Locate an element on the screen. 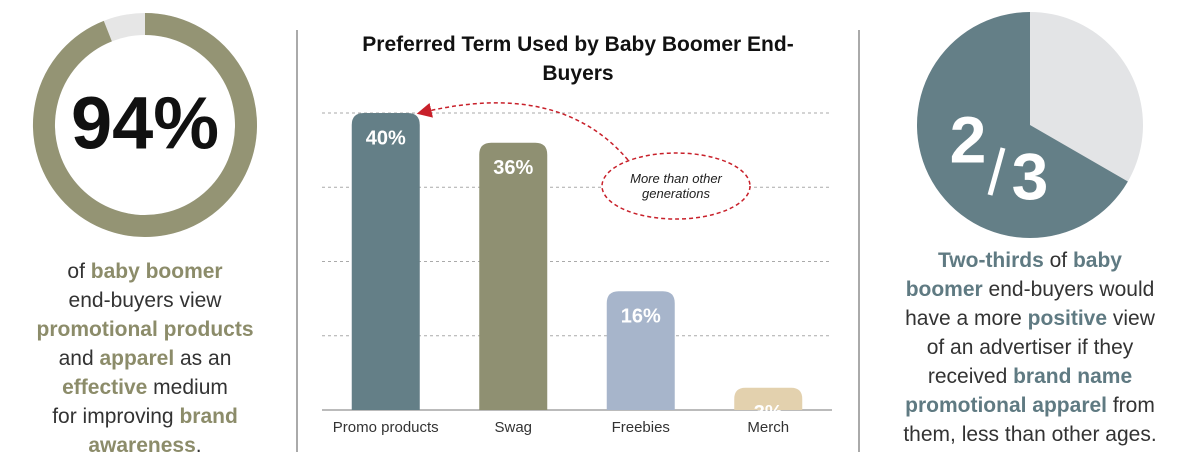  text-line: and apparel as an is located at coordinates (147, 358).